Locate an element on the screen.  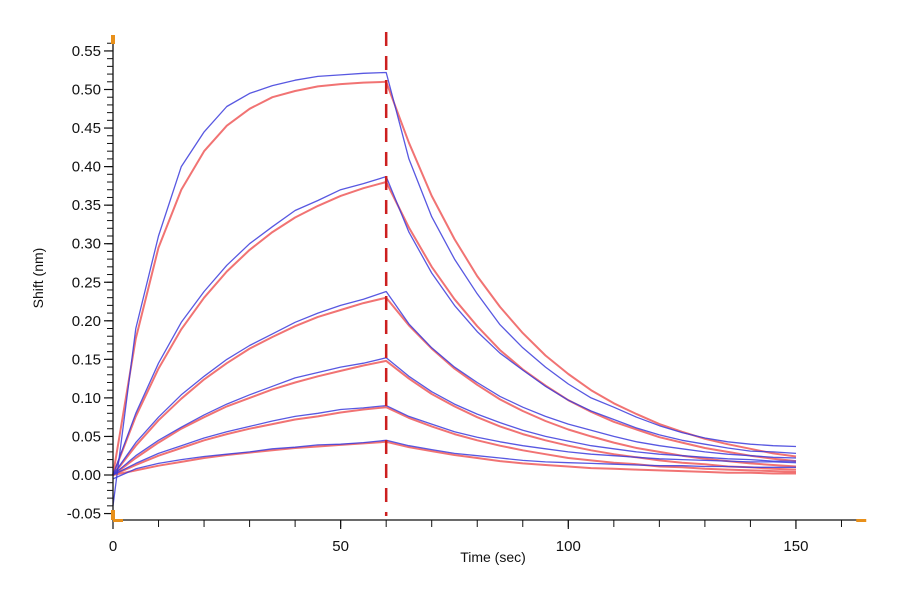
y-tick-label: 0.00 is located at coordinates (86, 475).